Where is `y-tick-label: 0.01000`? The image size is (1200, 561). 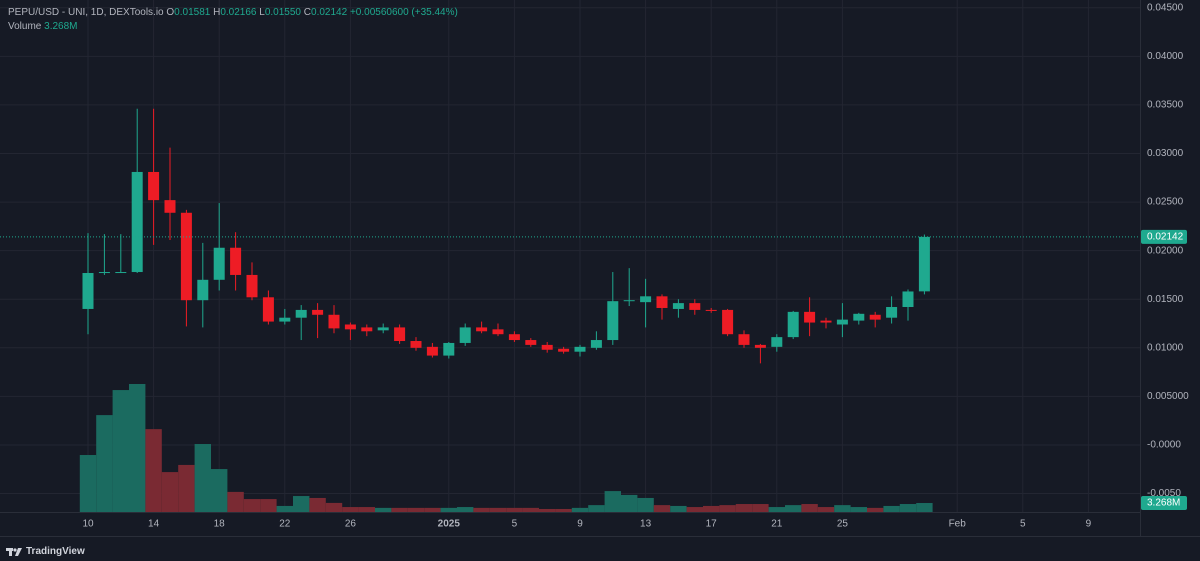 y-tick-label: 0.01000 is located at coordinates (1165, 347).